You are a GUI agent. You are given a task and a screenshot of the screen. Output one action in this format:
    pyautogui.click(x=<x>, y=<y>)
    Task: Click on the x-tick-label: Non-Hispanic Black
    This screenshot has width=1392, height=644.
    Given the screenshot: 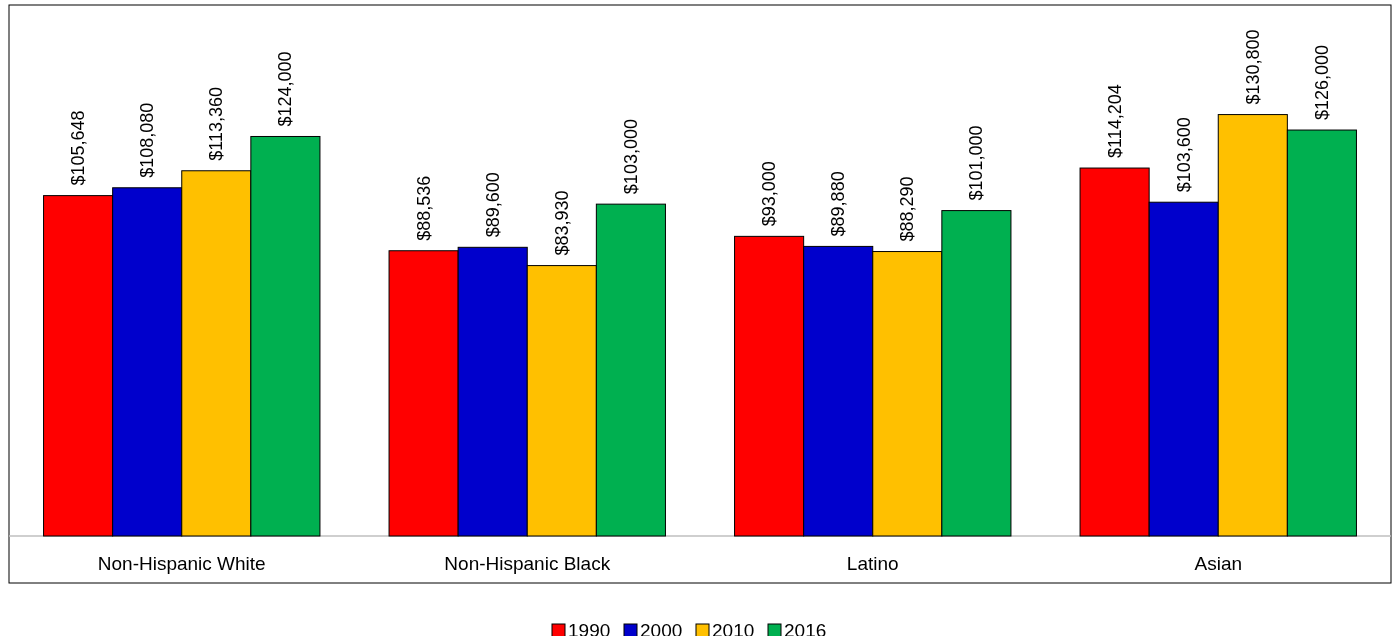 What is the action you would take?
    pyautogui.click(x=527, y=563)
    